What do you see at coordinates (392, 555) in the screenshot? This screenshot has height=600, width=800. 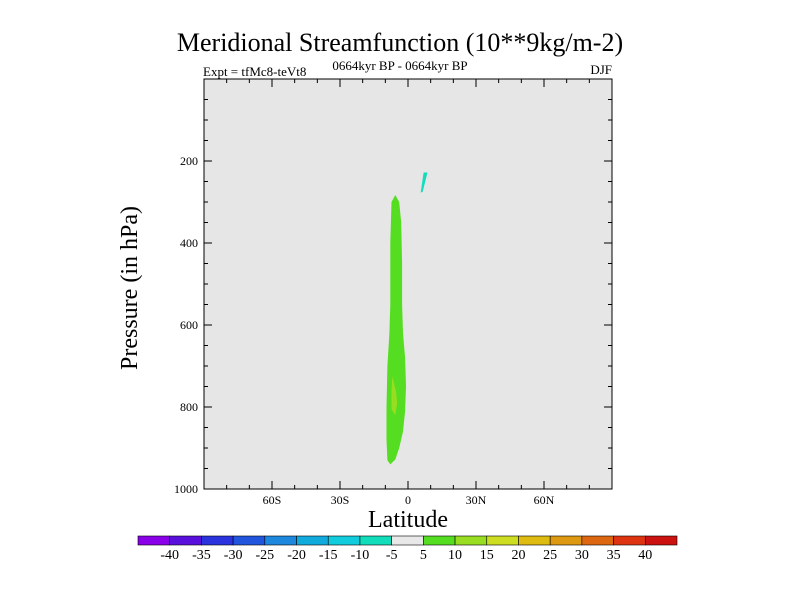 I see `colorbar-label: -5` at bounding box center [392, 555].